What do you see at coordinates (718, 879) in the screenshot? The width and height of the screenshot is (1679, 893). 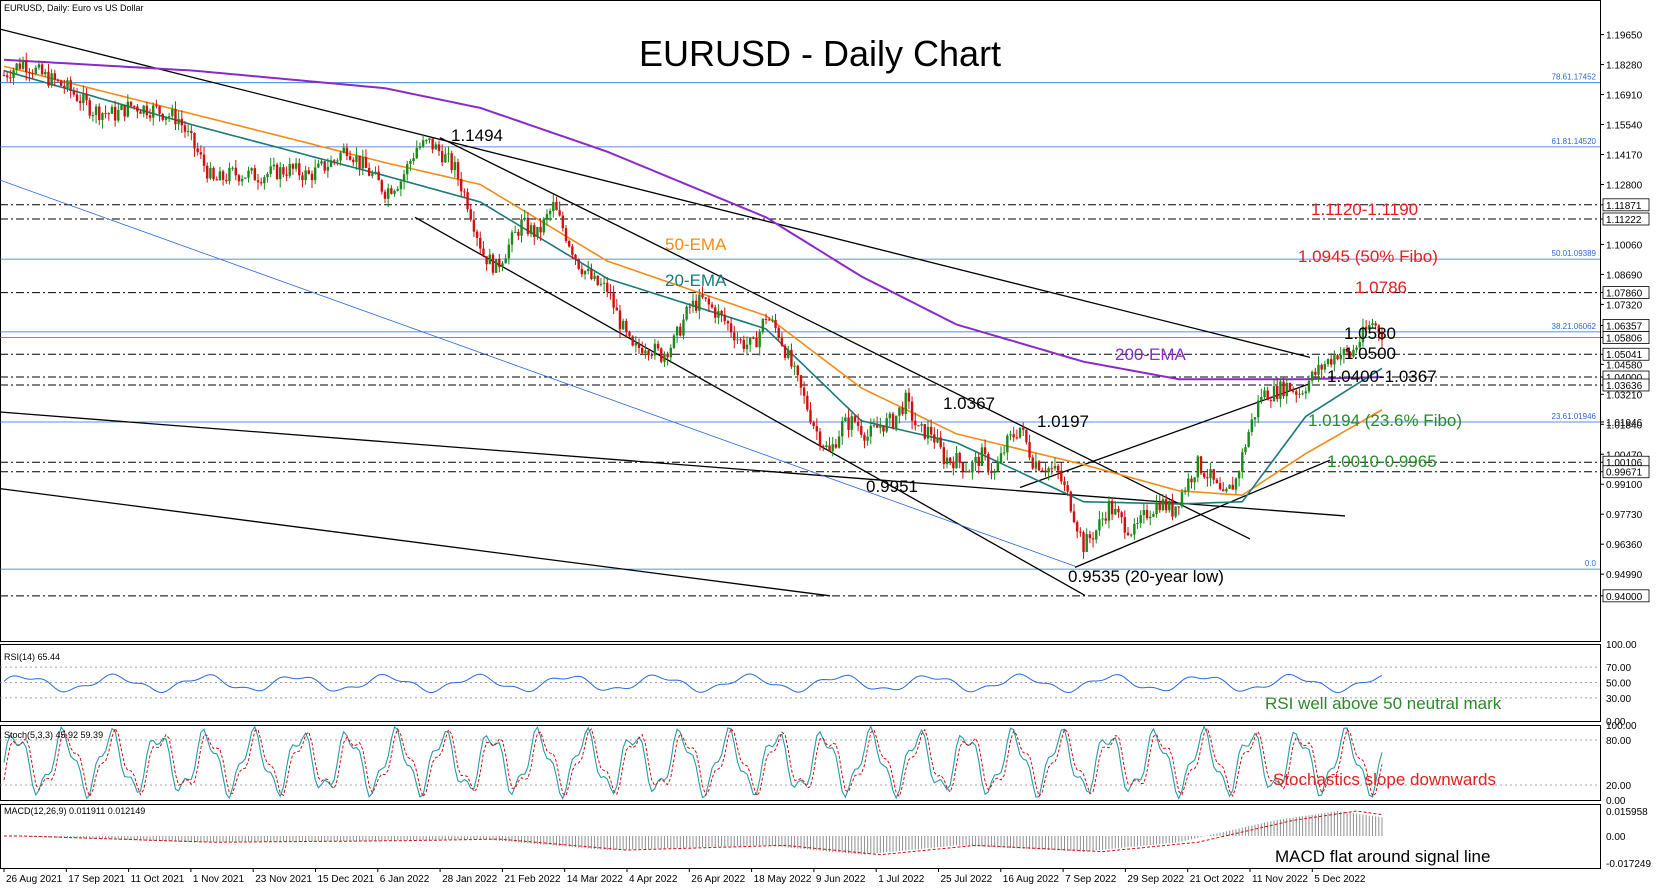 I see `x-tick-label: 26 Apr 2022` at bounding box center [718, 879].